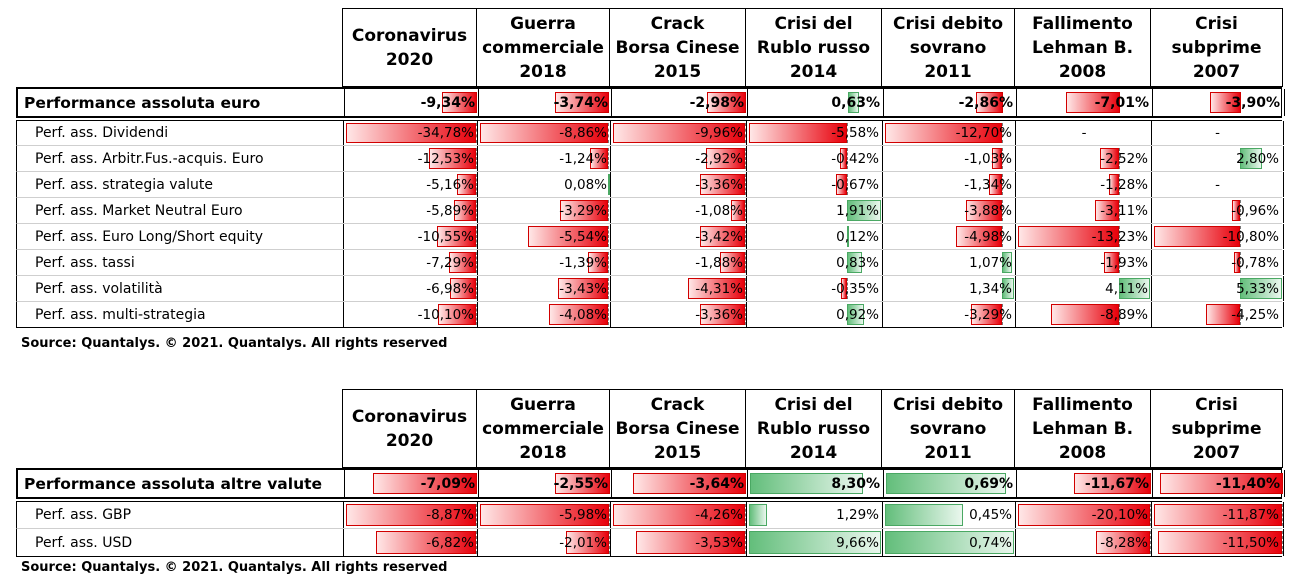 This screenshot has height=586, width=1297. I want to click on row-label: Perf. ass. multi-strategia, so click(120, 314).